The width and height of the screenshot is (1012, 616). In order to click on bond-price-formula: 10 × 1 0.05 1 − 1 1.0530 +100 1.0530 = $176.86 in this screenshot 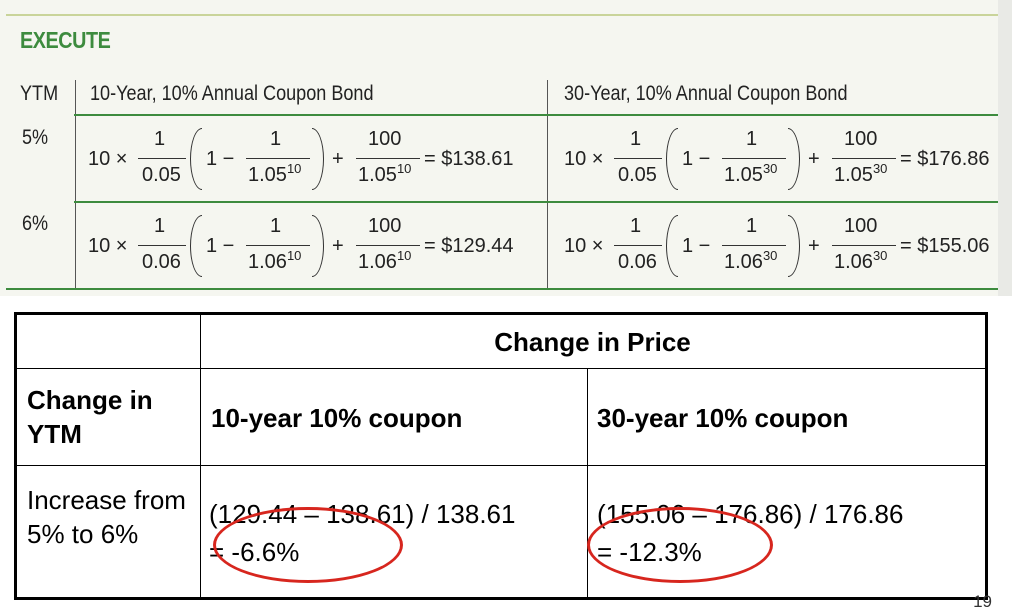, I will do `click(784, 161)`.